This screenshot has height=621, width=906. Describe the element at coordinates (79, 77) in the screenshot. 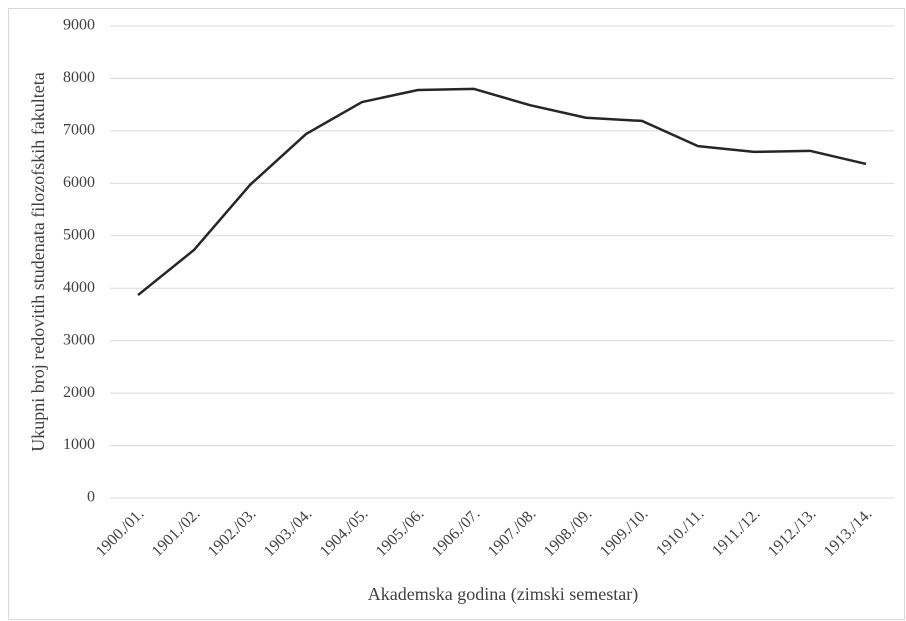

I see `y-tick-label: 8000` at that location.